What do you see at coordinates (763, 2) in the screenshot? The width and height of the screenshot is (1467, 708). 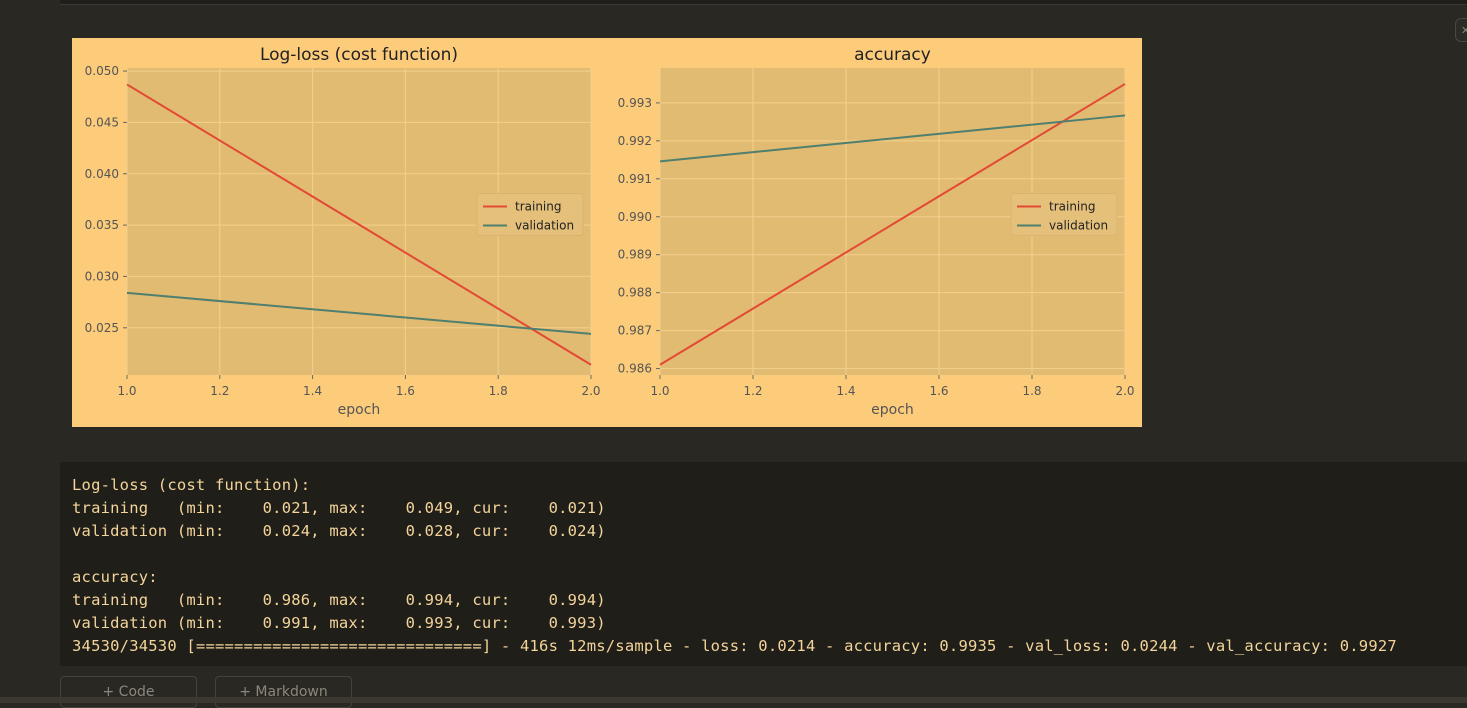 I see `previous-cell-edge` at bounding box center [763, 2].